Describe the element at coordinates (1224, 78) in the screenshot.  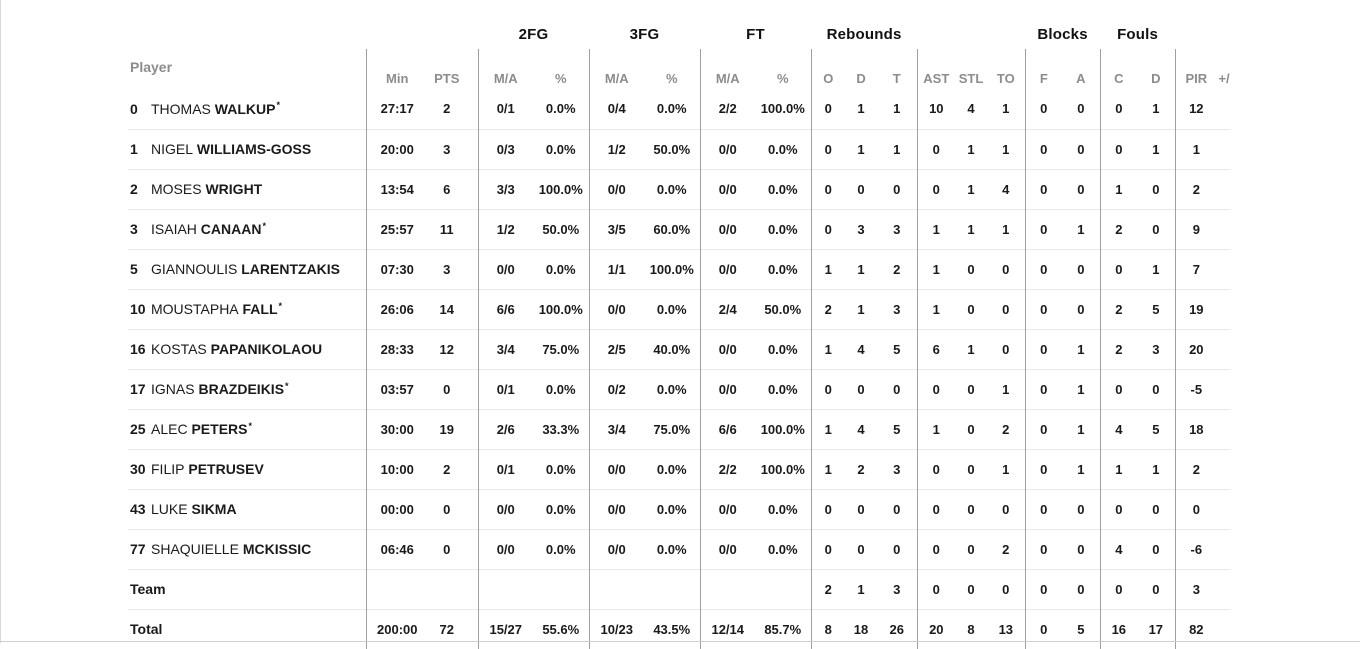
I see `col-header-plus-minus: +/` at that location.